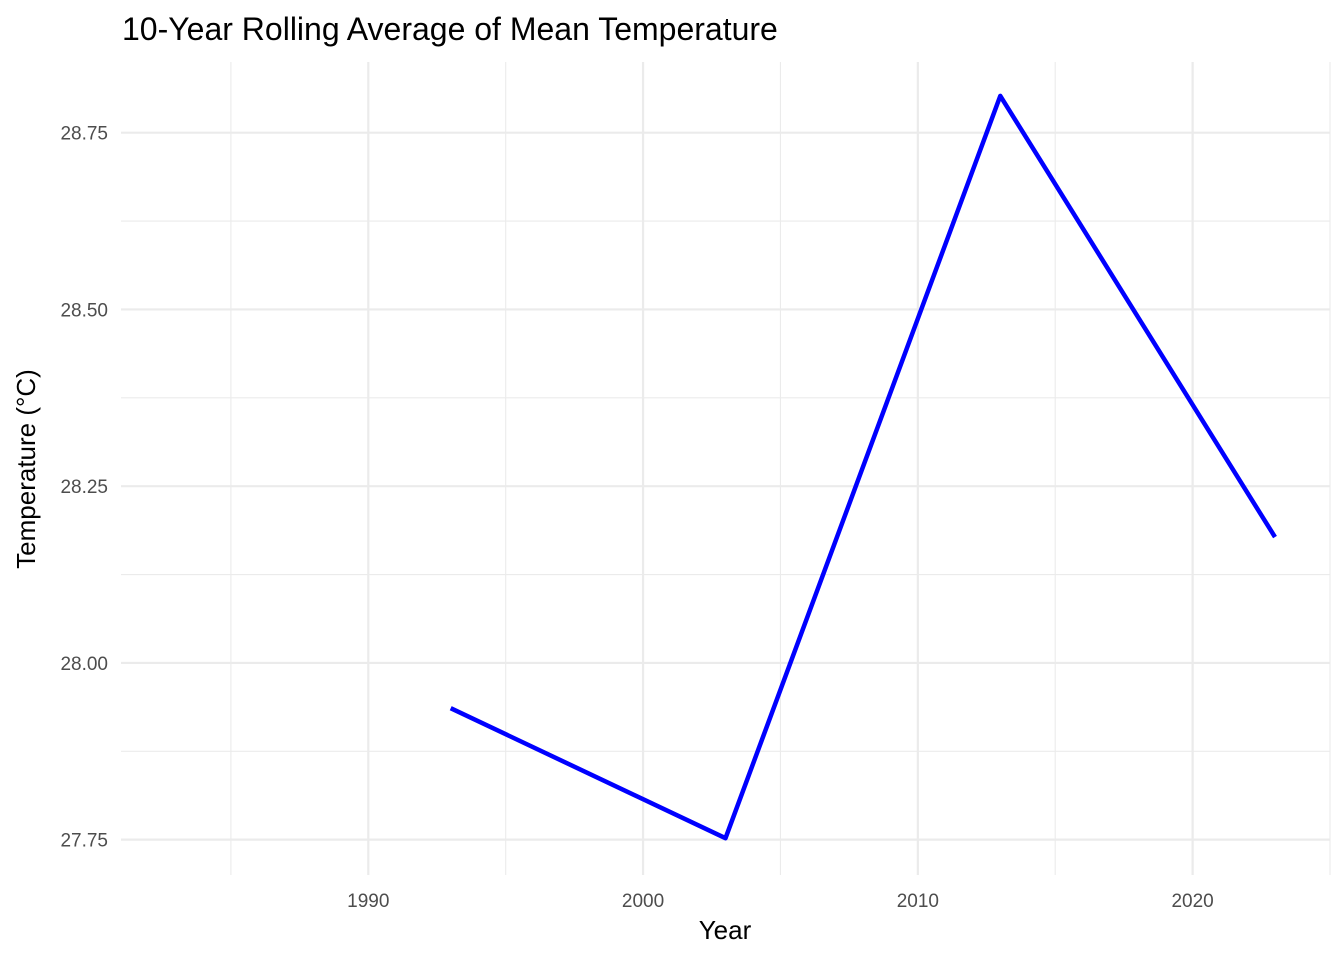  What do you see at coordinates (84, 134) in the screenshot?
I see `y-tick-label: 28.75` at bounding box center [84, 134].